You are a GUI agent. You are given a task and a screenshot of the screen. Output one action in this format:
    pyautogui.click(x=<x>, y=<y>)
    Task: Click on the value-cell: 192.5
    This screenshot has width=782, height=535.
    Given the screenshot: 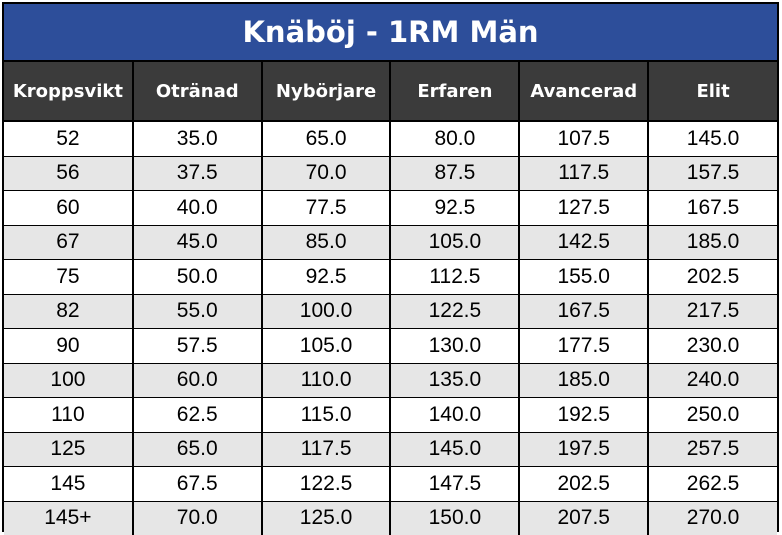 What is the action you would take?
    pyautogui.click(x=584, y=415)
    